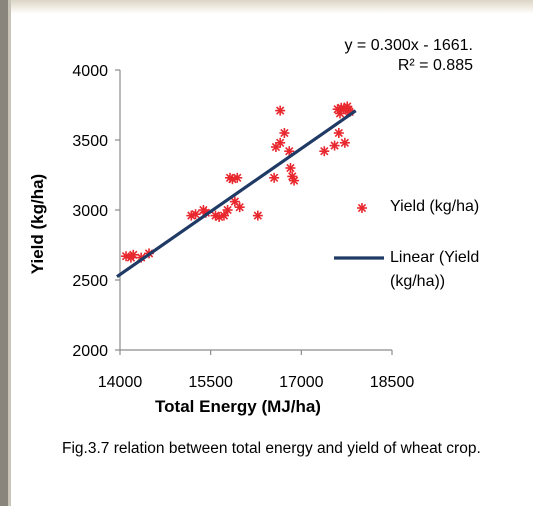 The image size is (533, 506). Describe the element at coordinates (90, 141) in the screenshot. I see `y-tick-label: 3500` at that location.